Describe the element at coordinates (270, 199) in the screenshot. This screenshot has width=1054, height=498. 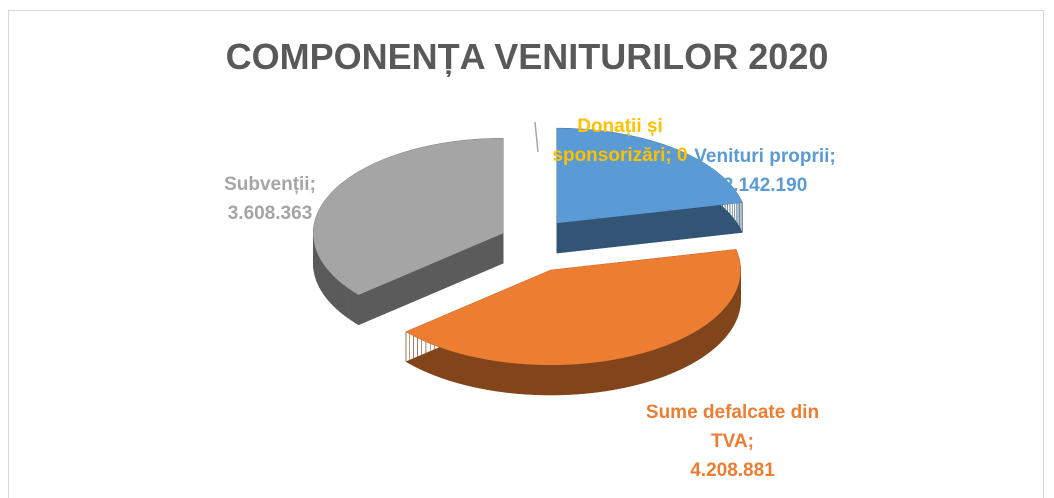
I see `data-label: Subvenții; 3.608.363` at that location.